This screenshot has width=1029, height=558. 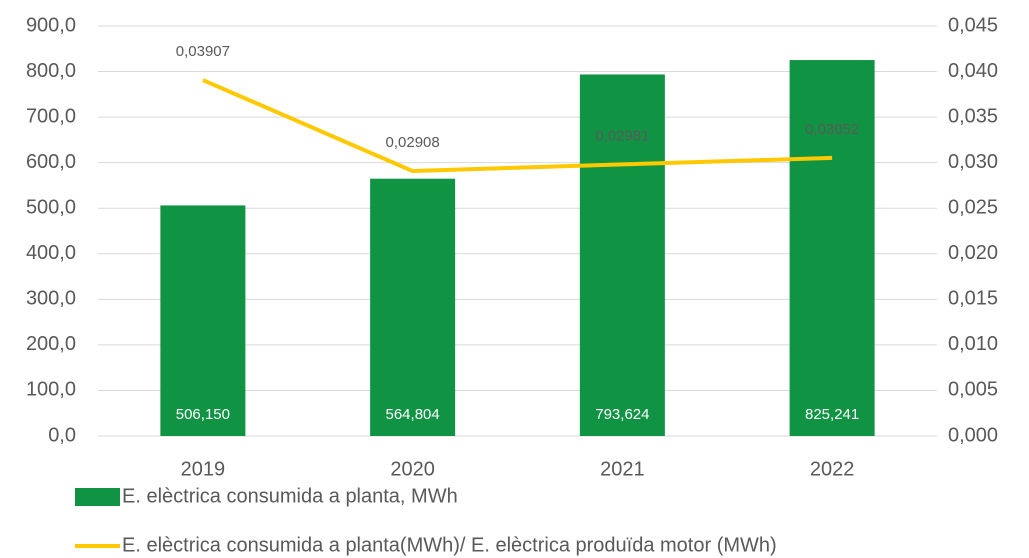 What do you see at coordinates (832, 414) in the screenshot?
I see `value-label: 825,241` at bounding box center [832, 414].